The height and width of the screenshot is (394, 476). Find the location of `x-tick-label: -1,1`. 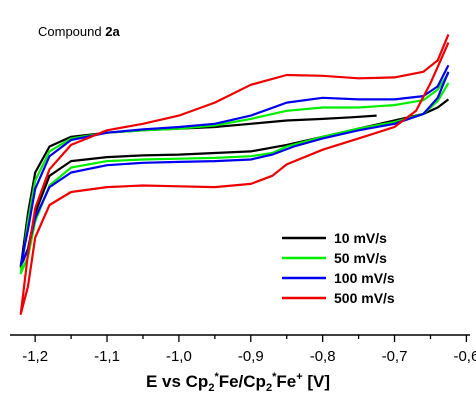

x-tick-label: -1,1 is located at coordinates (107, 356).